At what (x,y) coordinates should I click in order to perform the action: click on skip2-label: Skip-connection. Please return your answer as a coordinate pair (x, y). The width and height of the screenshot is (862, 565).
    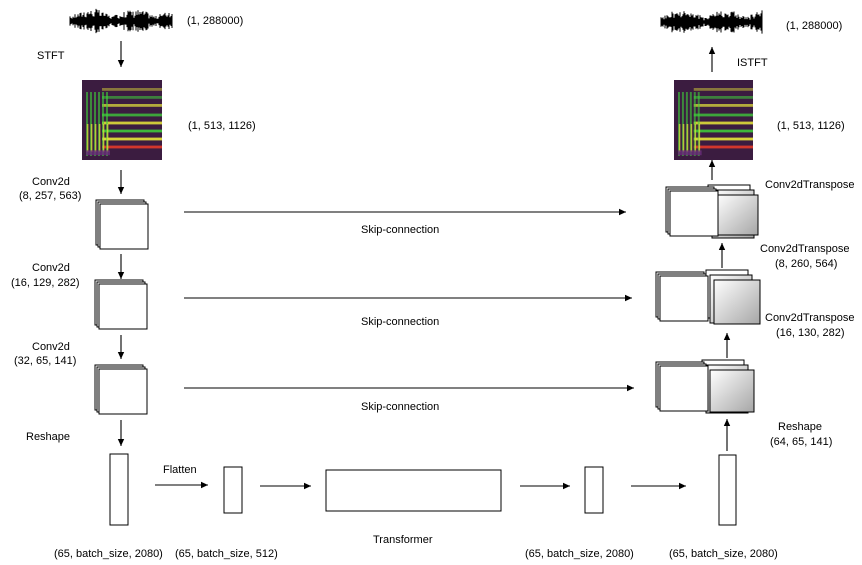
    Looking at the image, I should click on (400, 322).